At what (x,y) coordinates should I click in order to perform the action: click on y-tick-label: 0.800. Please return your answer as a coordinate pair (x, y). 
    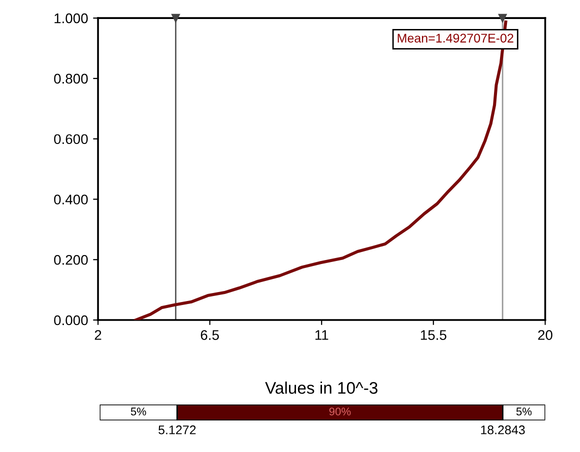
    Looking at the image, I should click on (71, 79).